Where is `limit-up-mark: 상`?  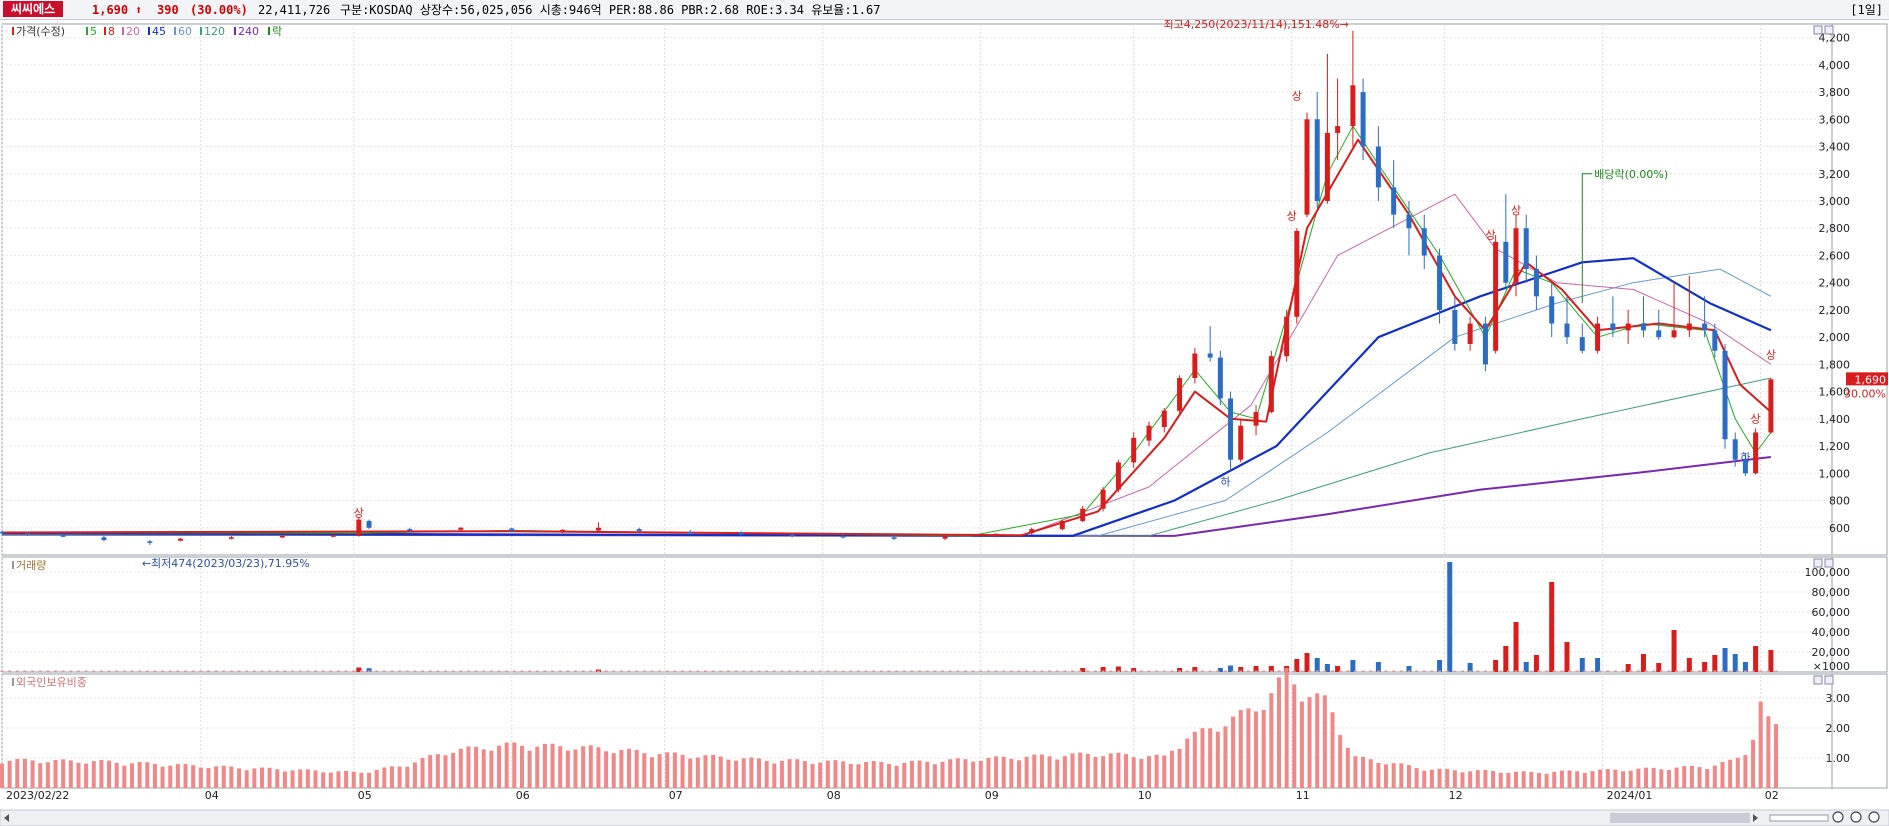
limit-up-mark: 상 is located at coordinates (359, 512).